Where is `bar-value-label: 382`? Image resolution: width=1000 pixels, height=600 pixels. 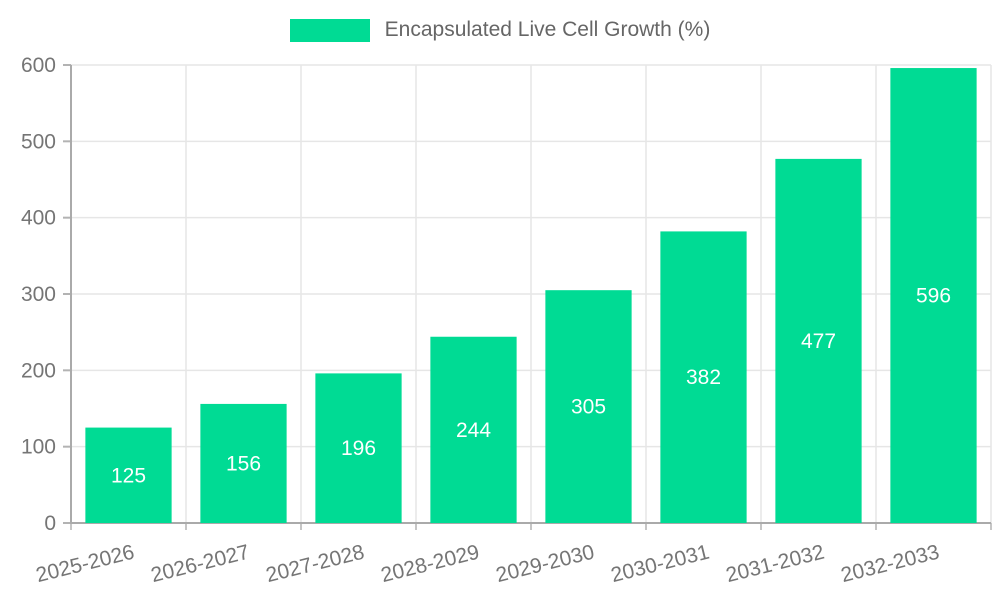
bar-value-label: 382 is located at coordinates (703, 377).